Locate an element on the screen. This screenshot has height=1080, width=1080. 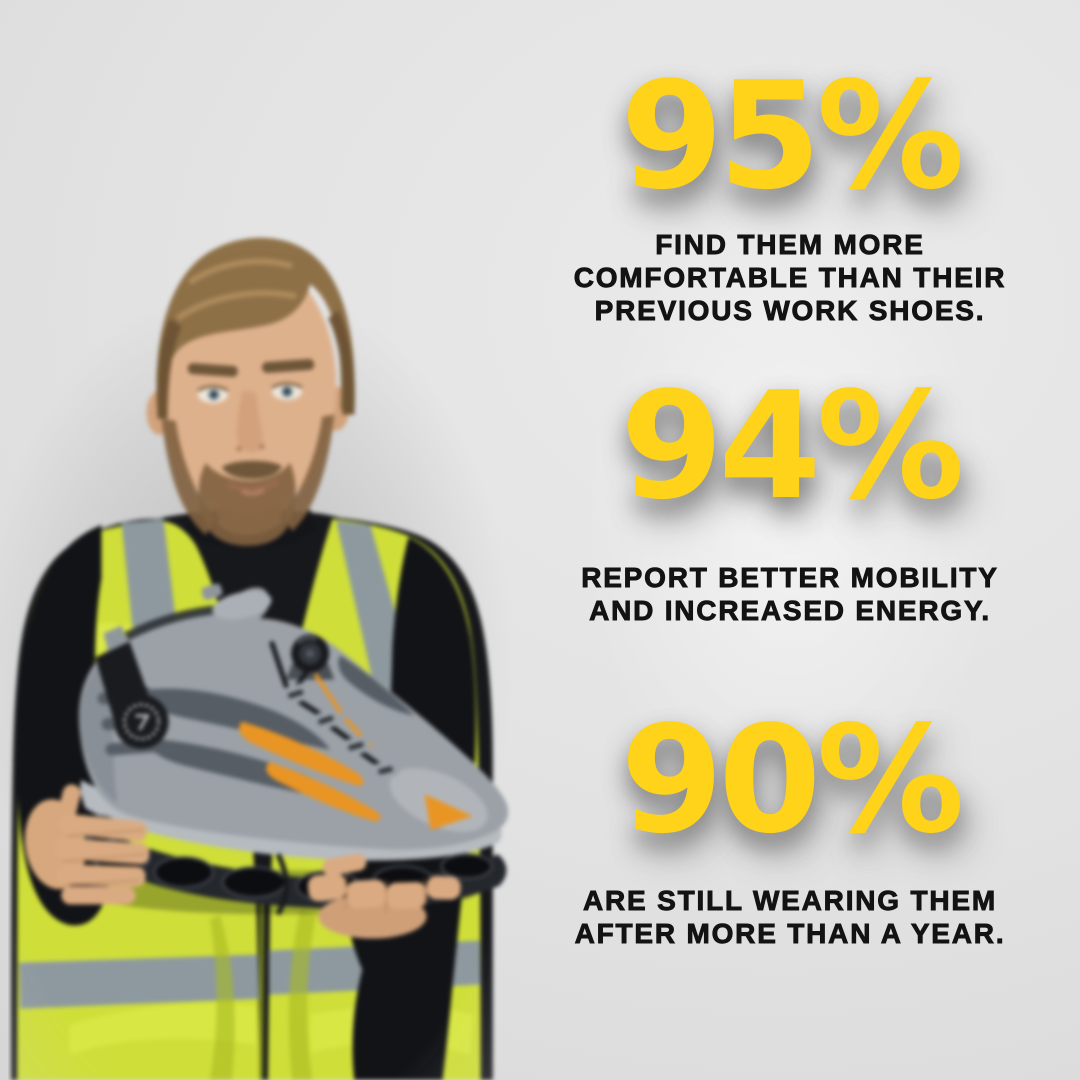
reflective-band-left is located at coordinates (139, 981).